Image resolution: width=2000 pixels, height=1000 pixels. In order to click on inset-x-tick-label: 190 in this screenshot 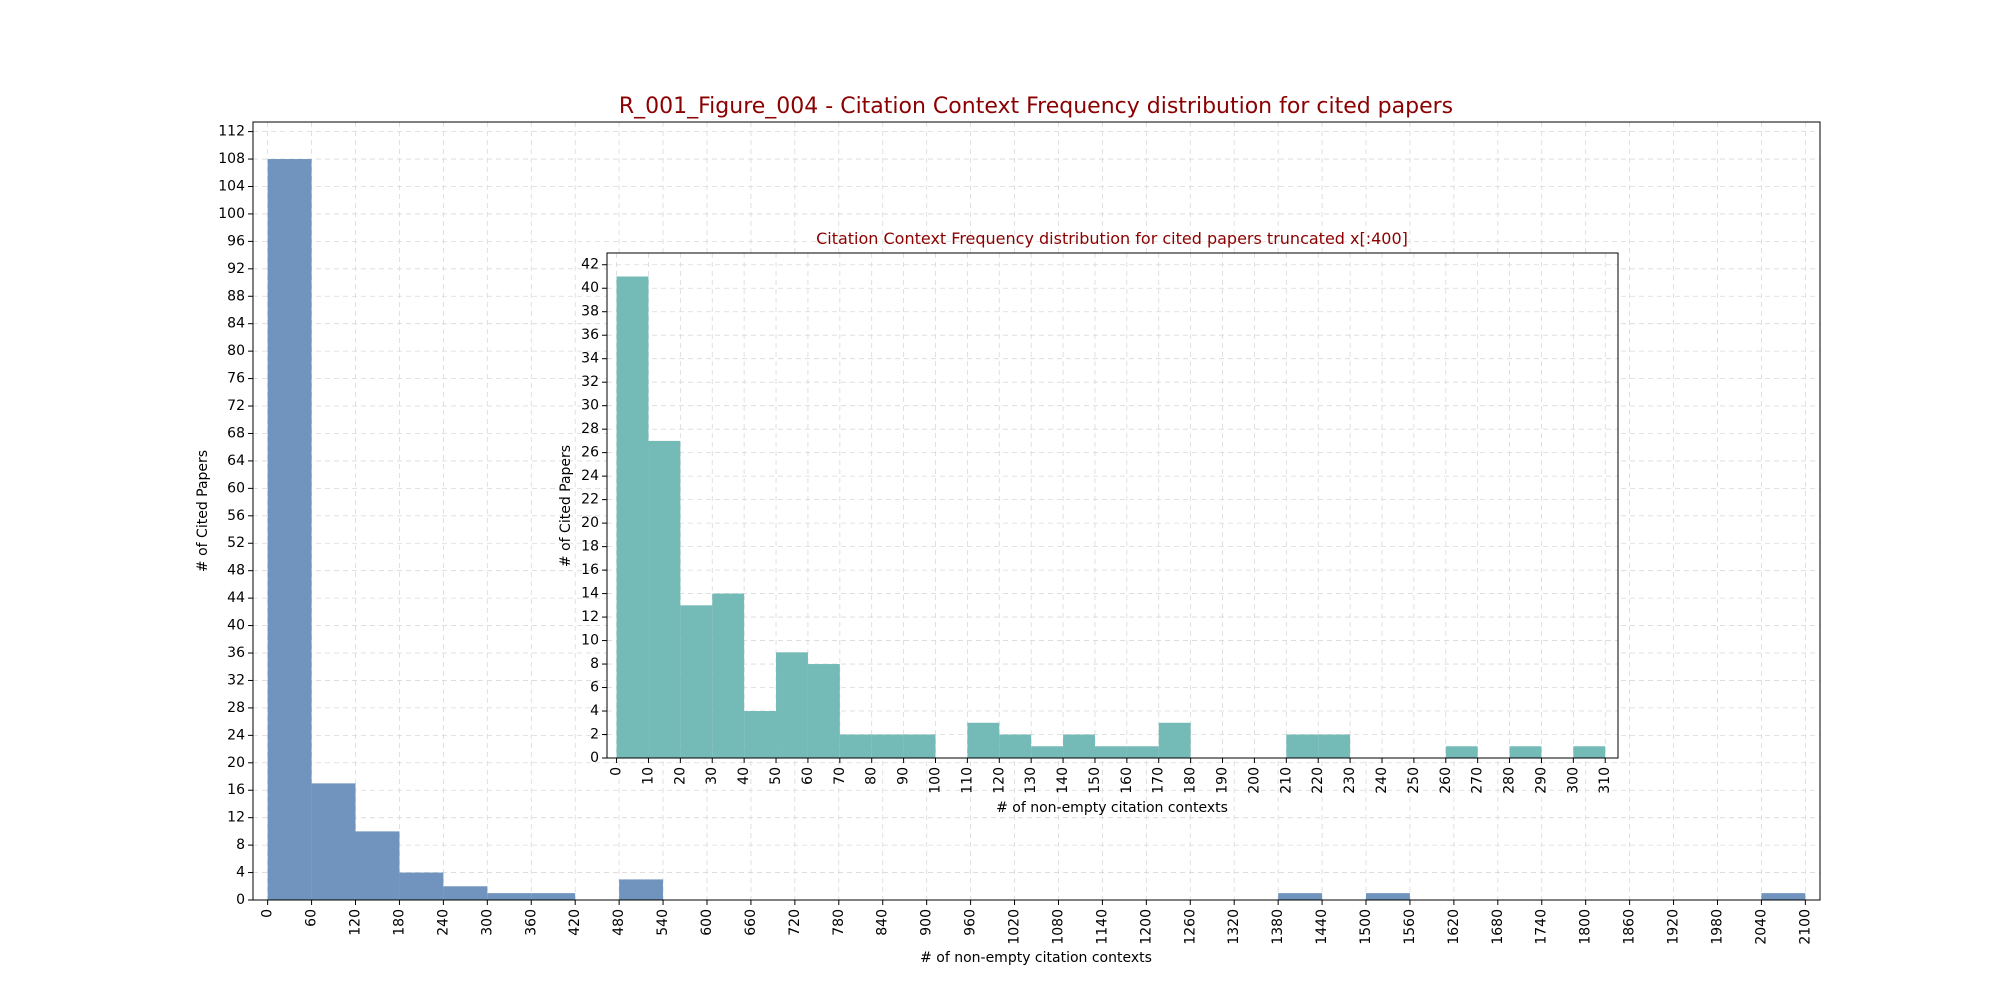, I will do `click(1223, 780)`.